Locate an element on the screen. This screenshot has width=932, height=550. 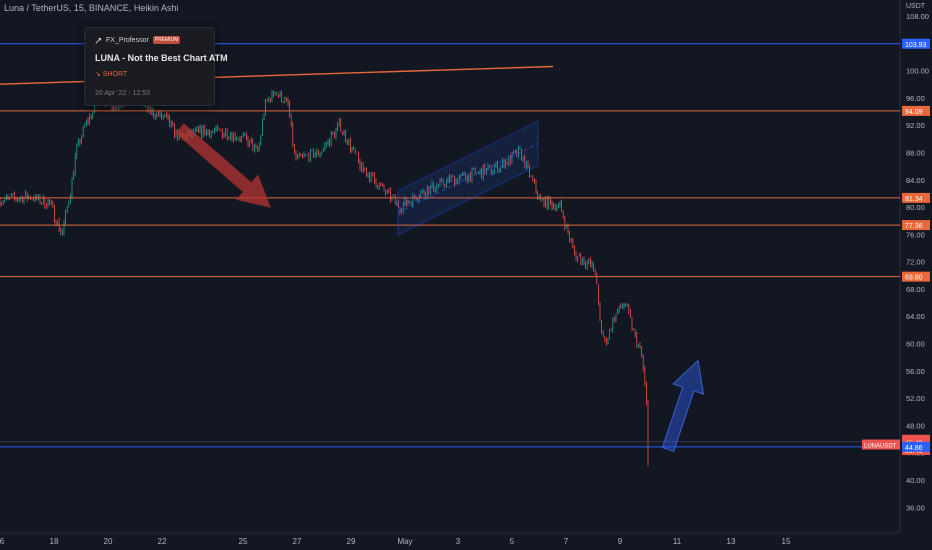
date-tick-label: 13 is located at coordinates (731, 541).